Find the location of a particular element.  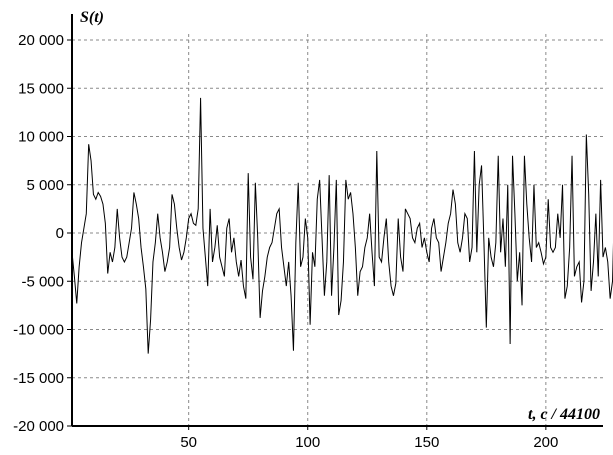

x-axis-ticks: 50 100 150 200 is located at coordinates (369, 438).